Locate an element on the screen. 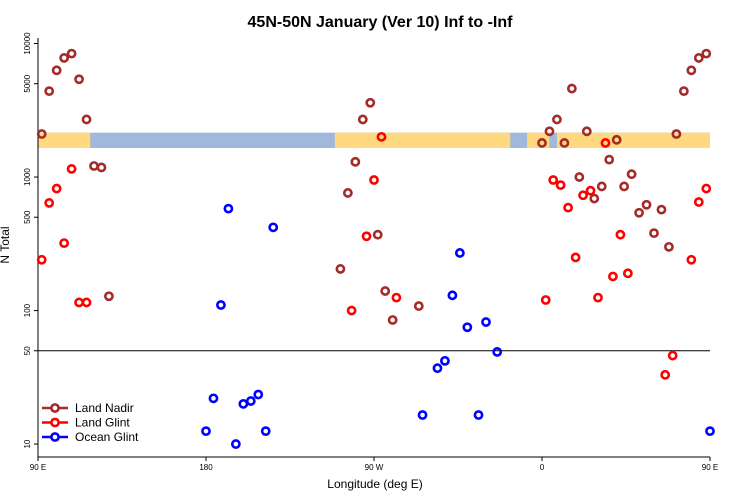 This screenshot has width=750, height=500. x-tick-label: 0 is located at coordinates (542, 467).